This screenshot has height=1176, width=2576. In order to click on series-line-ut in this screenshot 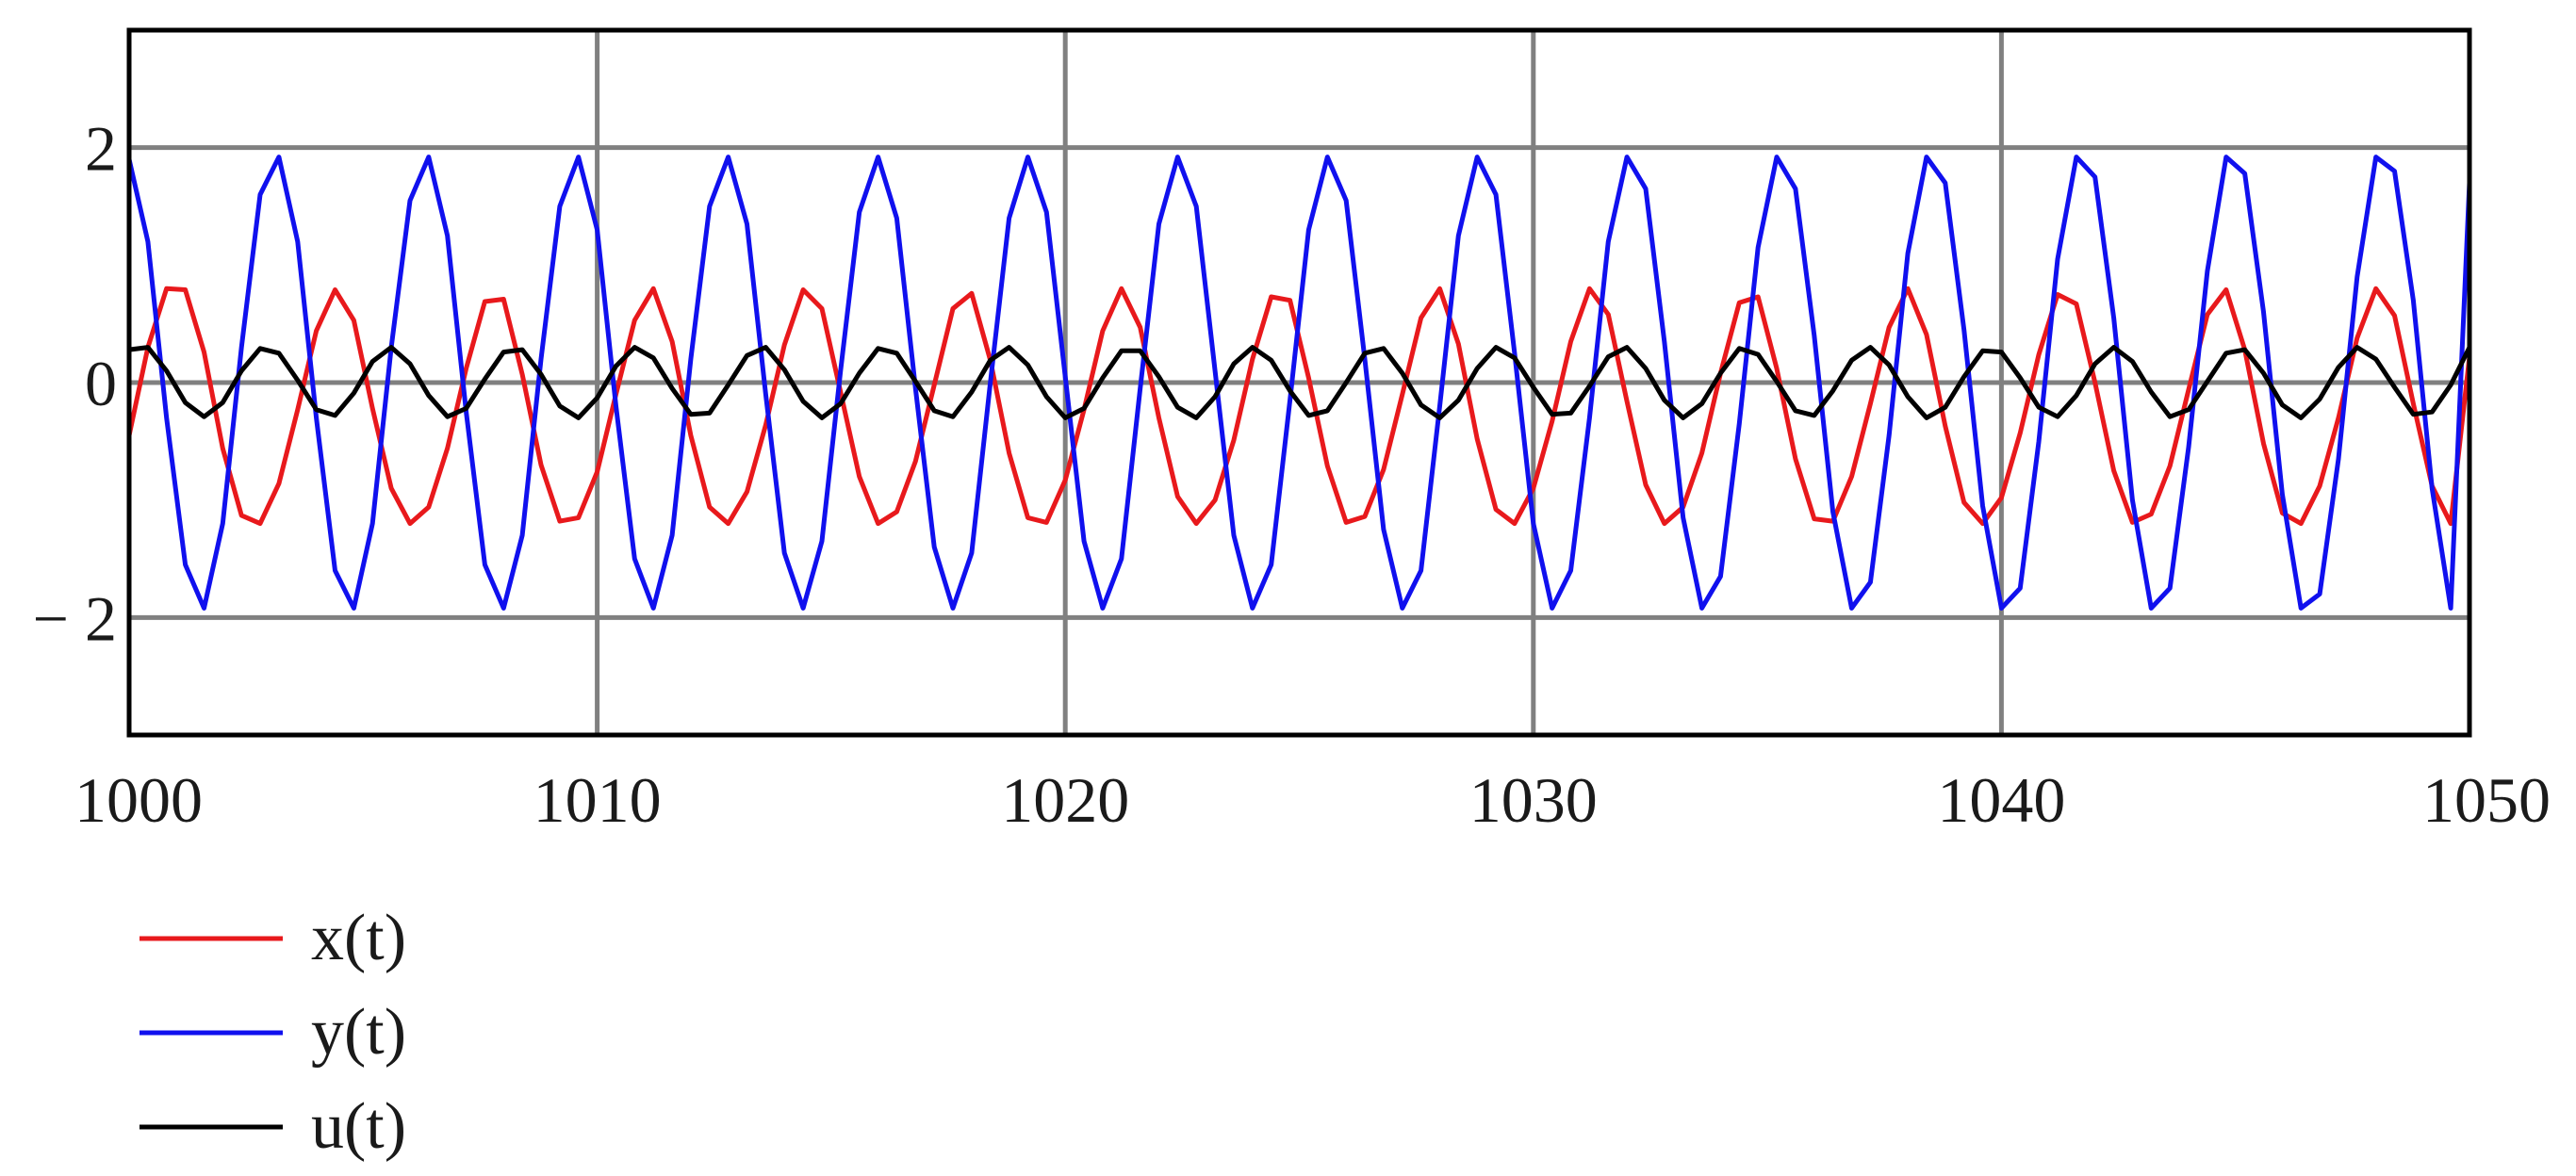, I will do `click(1300, 382)`.